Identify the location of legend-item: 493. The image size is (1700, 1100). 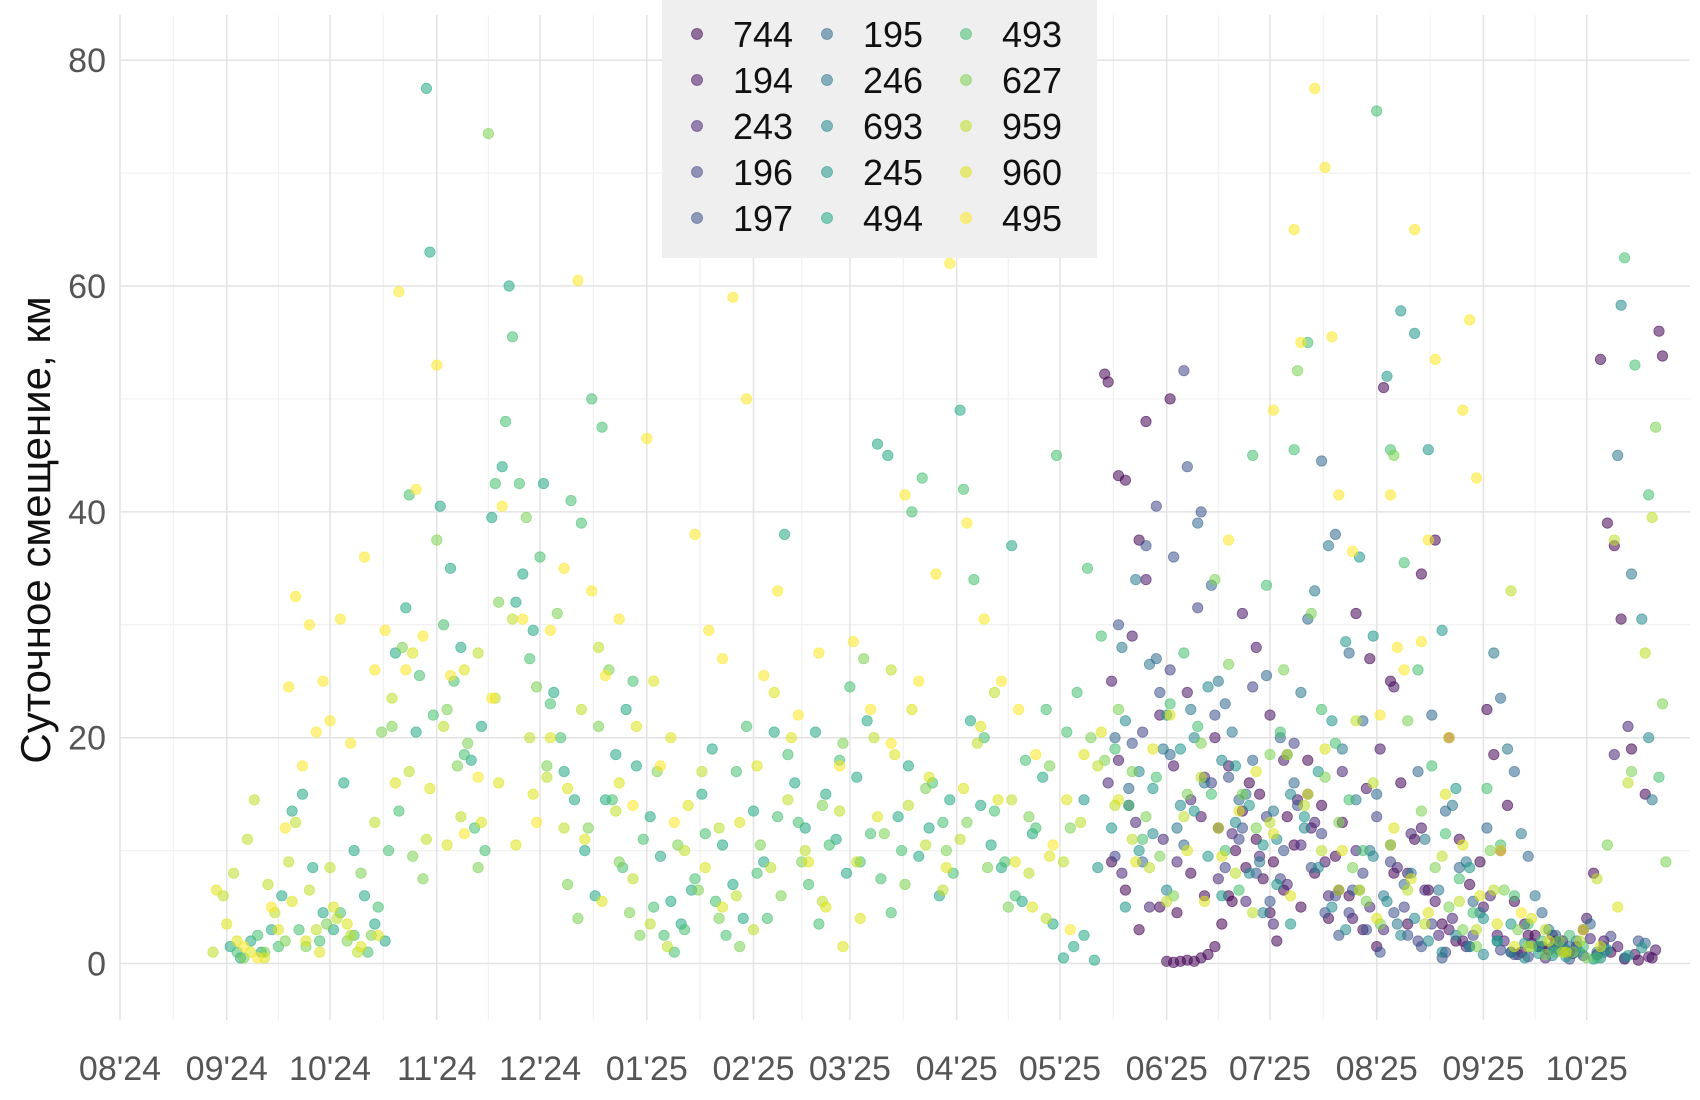
(1011, 34).